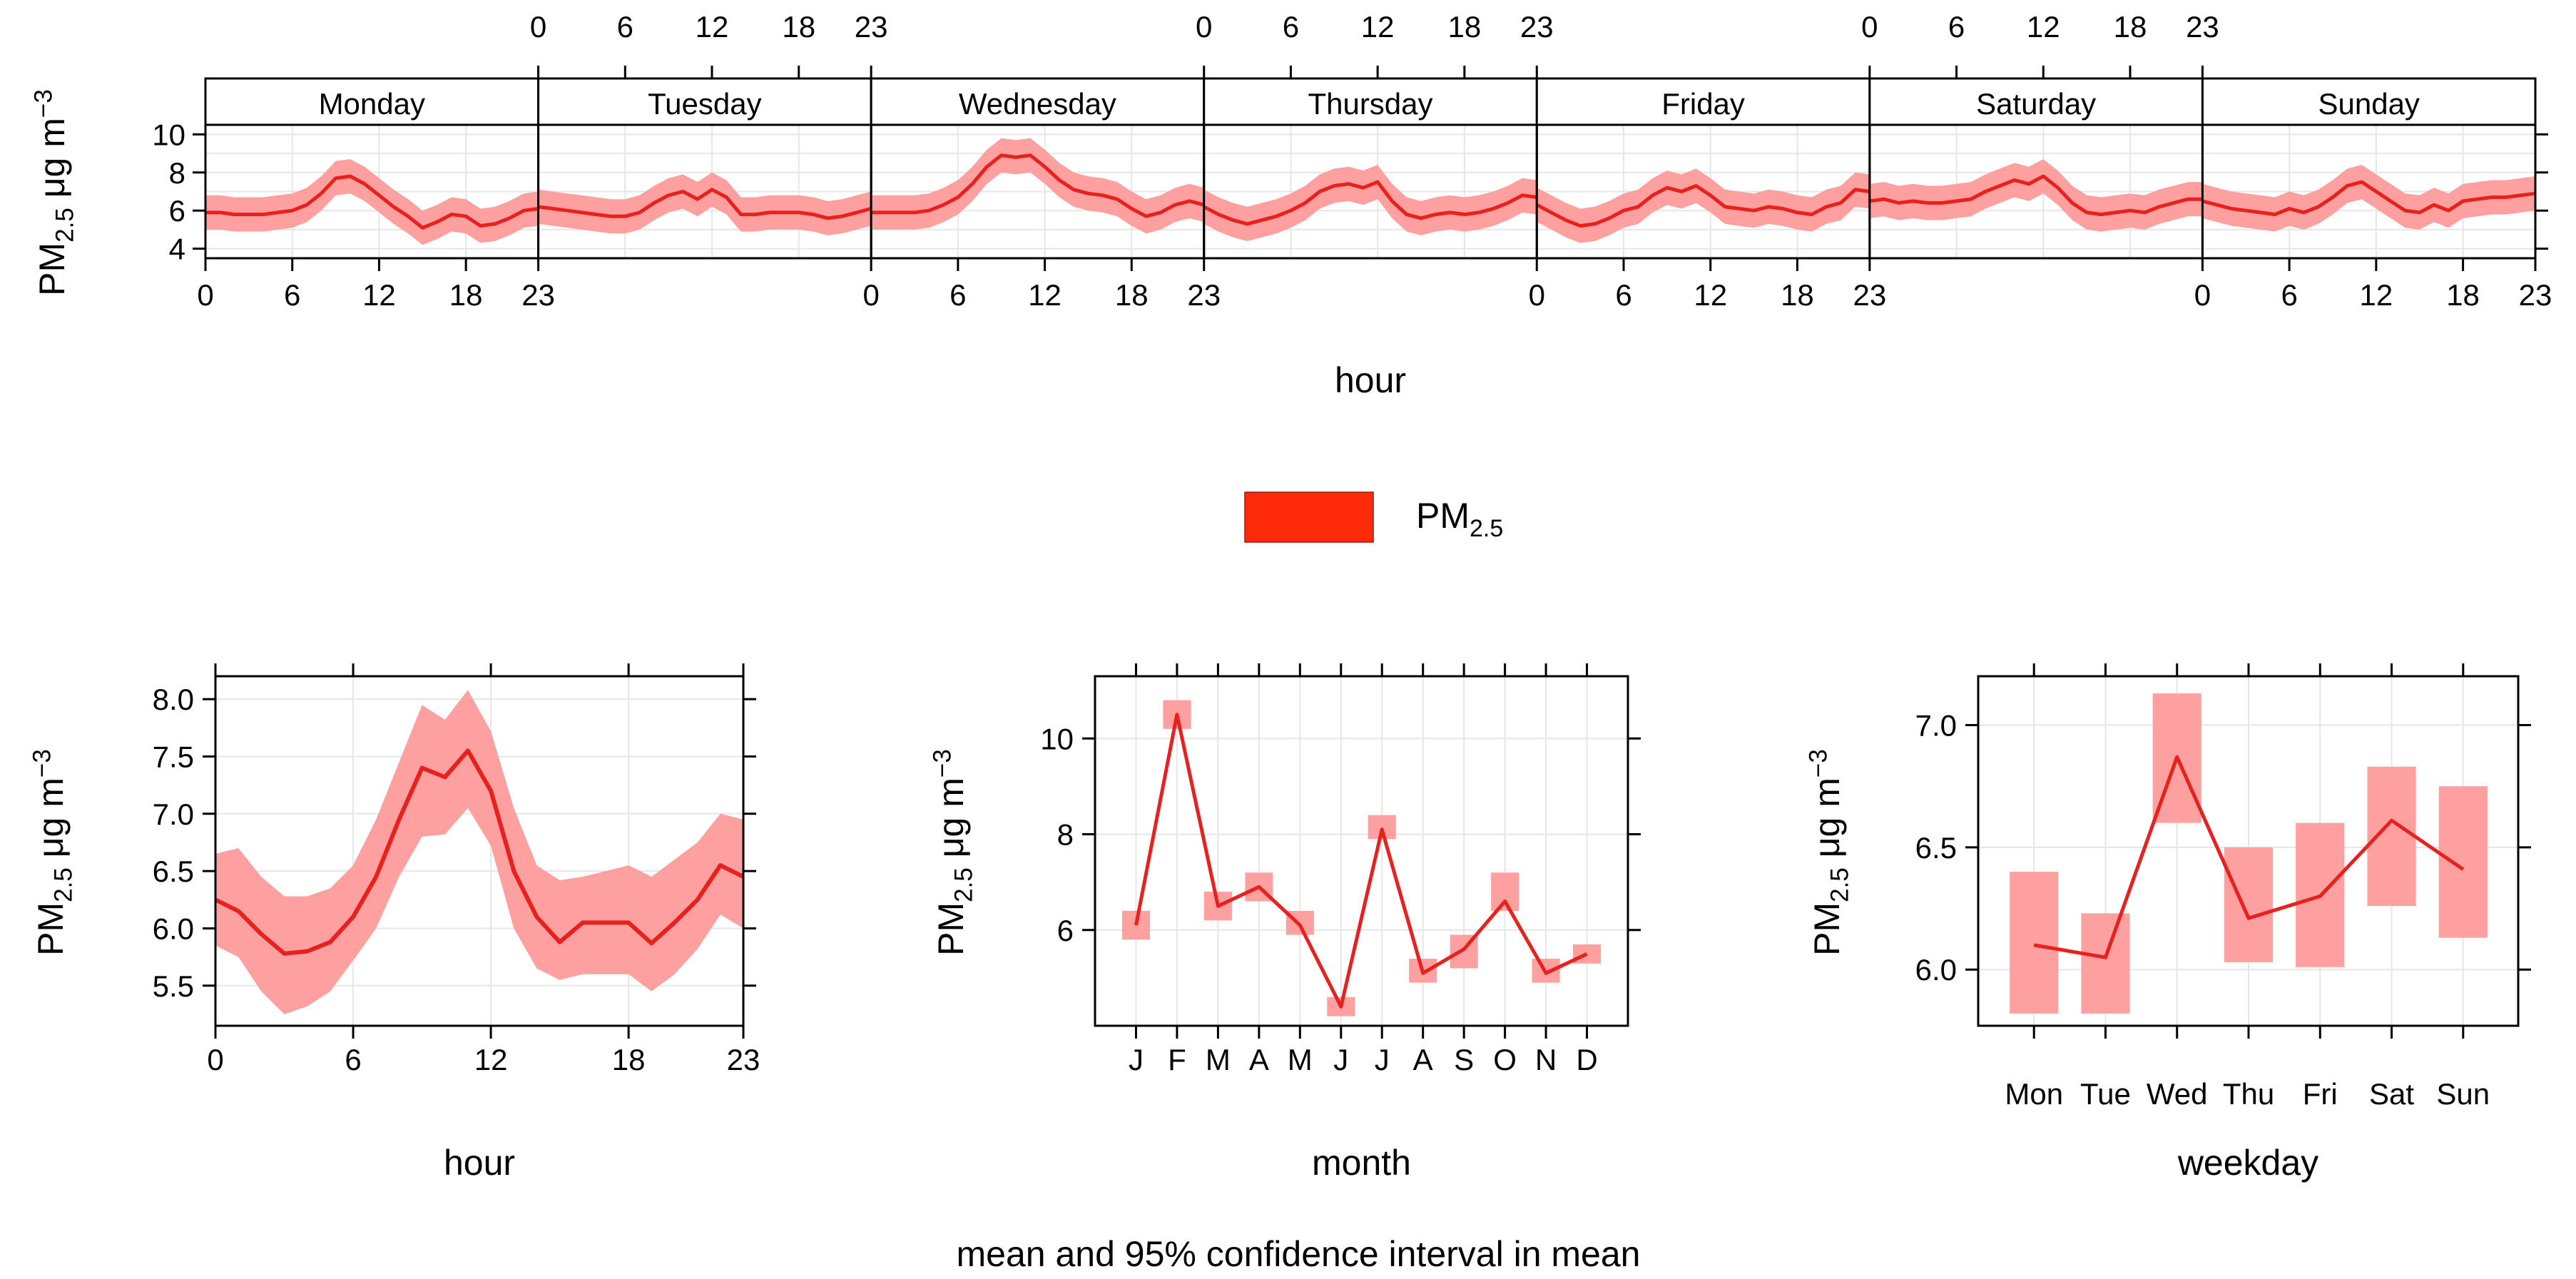 The width and height of the screenshot is (2576, 1279). Describe the element at coordinates (173, 986) in the screenshot. I see `hour-y-tick-label: 5.5` at that location.